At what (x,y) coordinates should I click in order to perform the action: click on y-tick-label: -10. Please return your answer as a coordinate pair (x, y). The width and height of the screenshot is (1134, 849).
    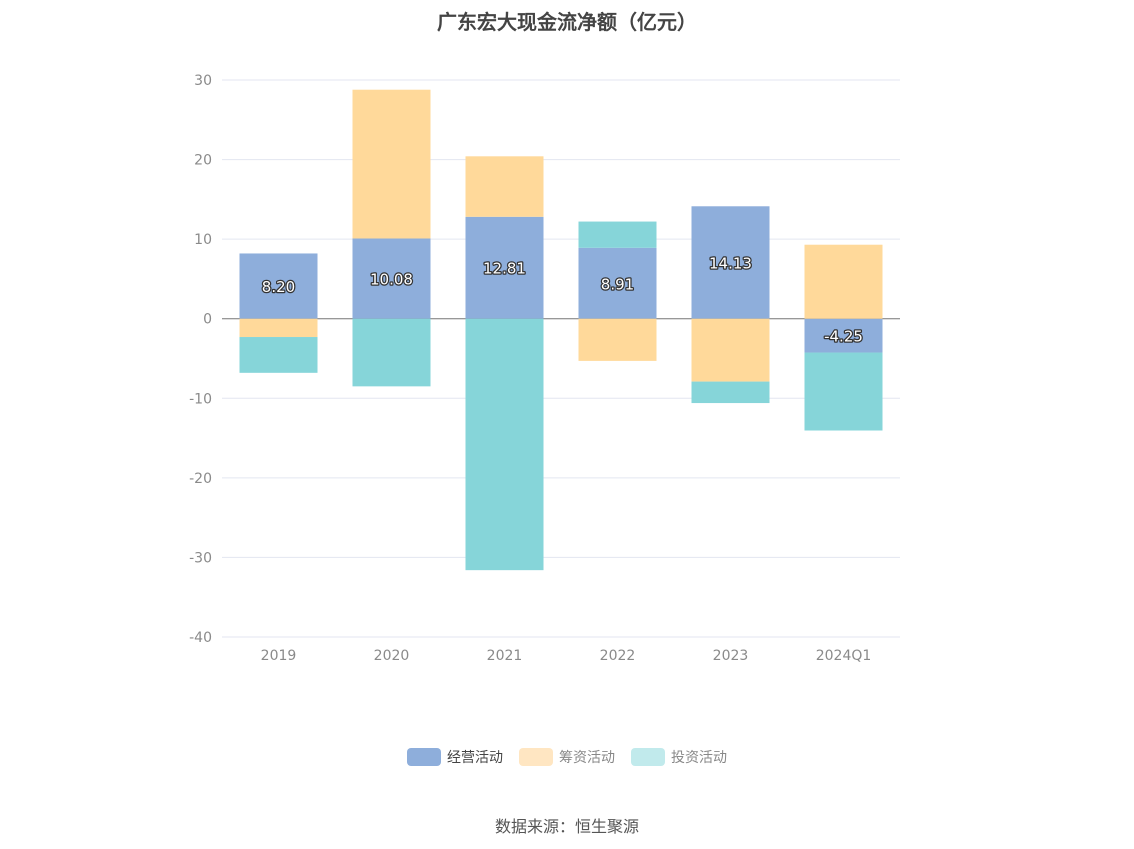
    Looking at the image, I should click on (200, 399).